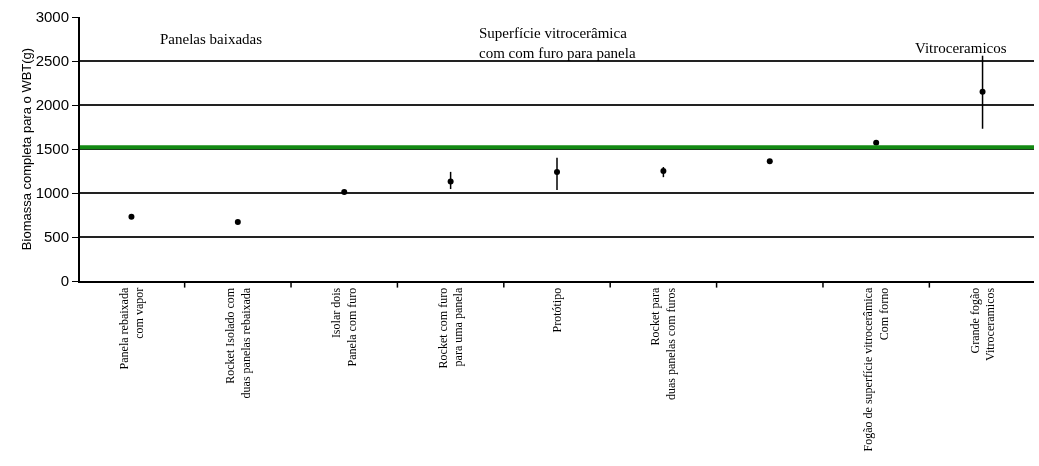  I want to click on y-tick-label: 1500, so click(52, 149).